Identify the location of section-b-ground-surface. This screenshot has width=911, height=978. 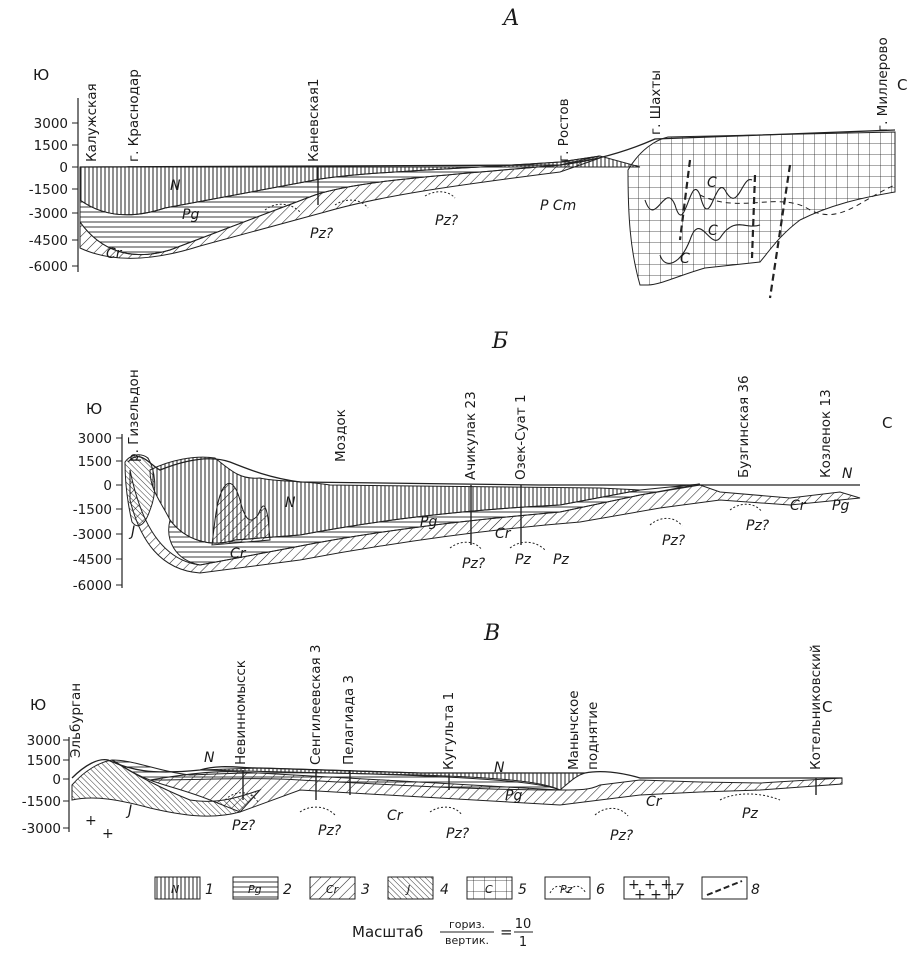
(493, 470).